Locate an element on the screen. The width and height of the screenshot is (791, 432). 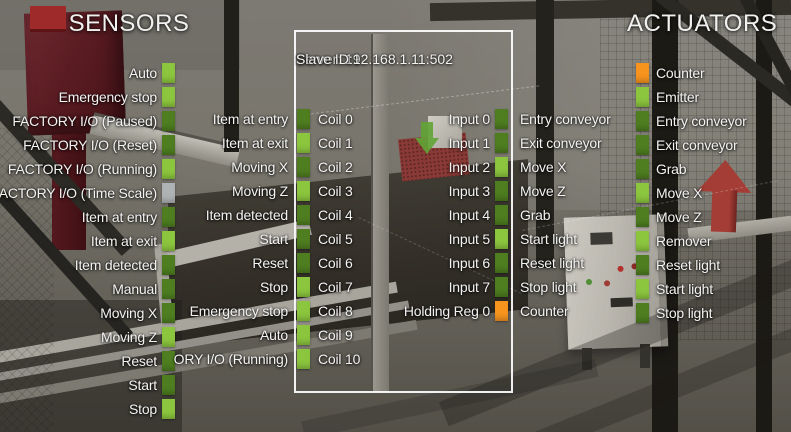
coil-row: ORY I/O (Running) Coil 10 is located at coordinates (282, 359).